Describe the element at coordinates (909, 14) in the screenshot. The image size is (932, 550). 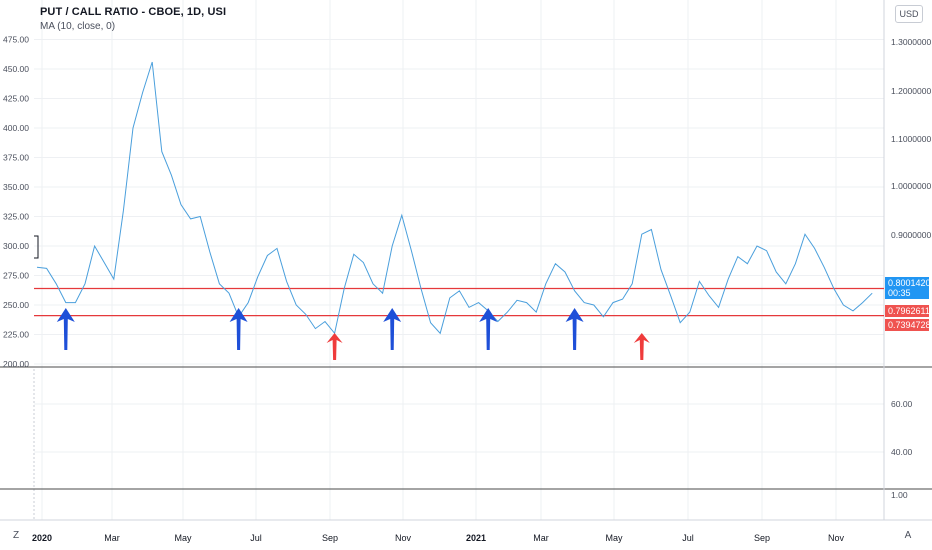
I see `currency-button: USD` at that location.